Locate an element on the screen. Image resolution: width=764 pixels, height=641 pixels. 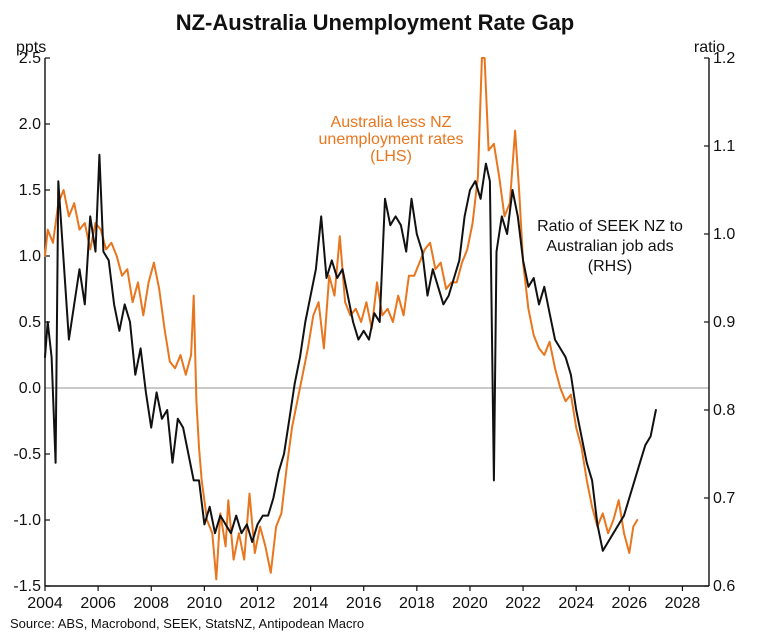
left-tick-label: -1.5 is located at coordinates (27, 586).